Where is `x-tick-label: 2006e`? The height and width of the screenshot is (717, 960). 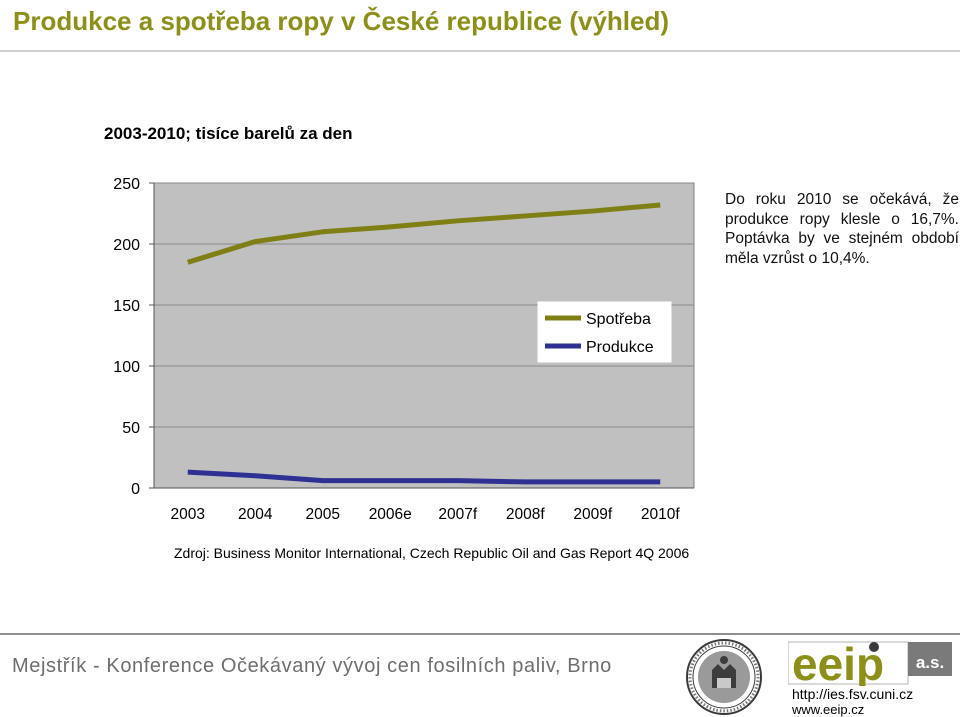
x-tick-label: 2006e is located at coordinates (390, 514).